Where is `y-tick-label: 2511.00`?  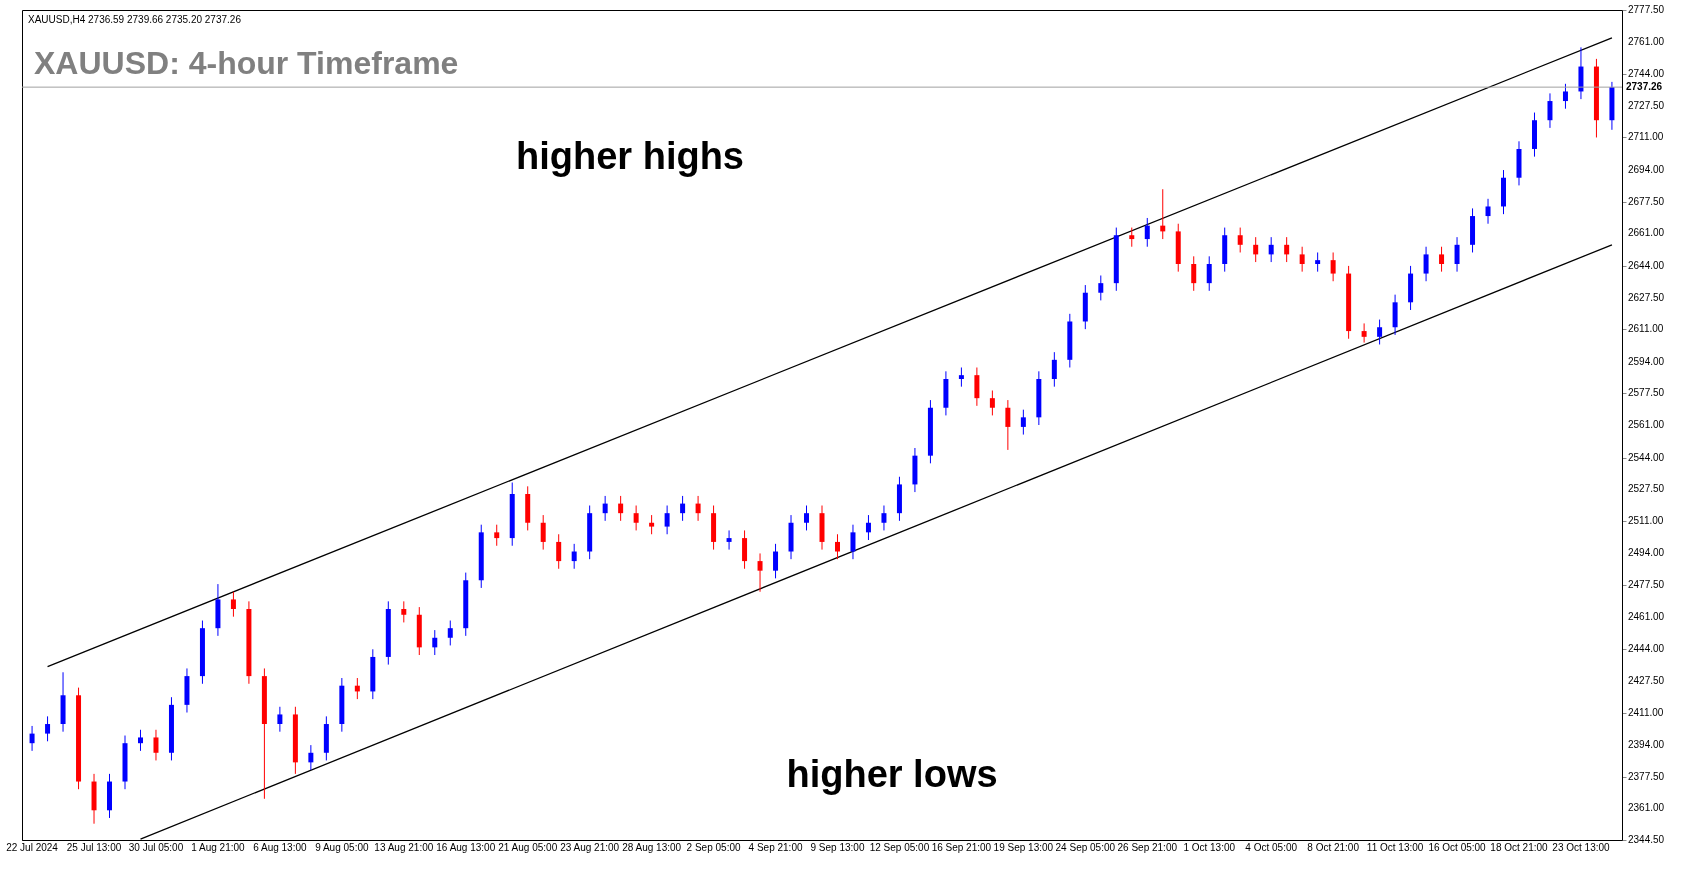
y-tick-label: 2511.00 is located at coordinates (1646, 520).